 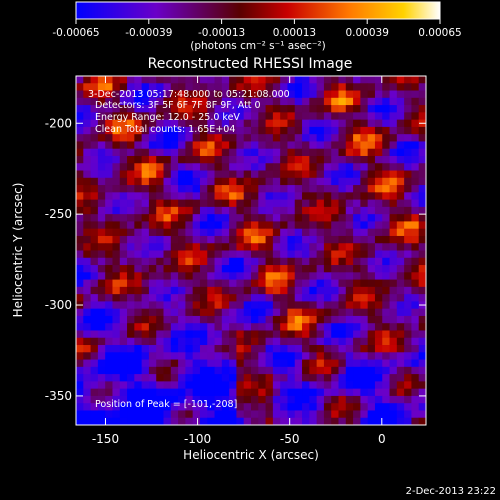 I want to click on annotation-time-range: 3-Dec-2013 05:17:48.000 to 05:21:08.000, so click(x=189, y=94).